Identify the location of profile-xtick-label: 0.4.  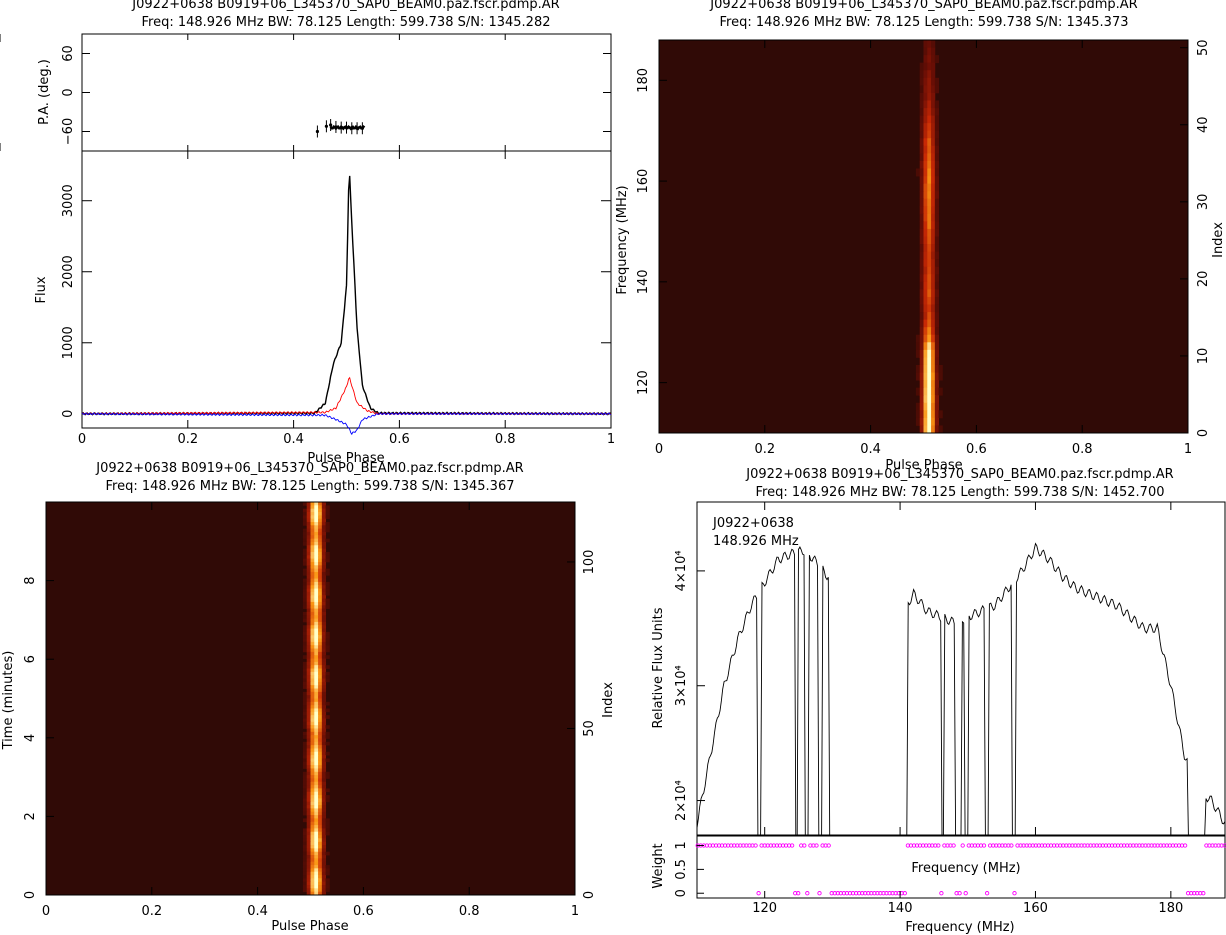
(293, 439).